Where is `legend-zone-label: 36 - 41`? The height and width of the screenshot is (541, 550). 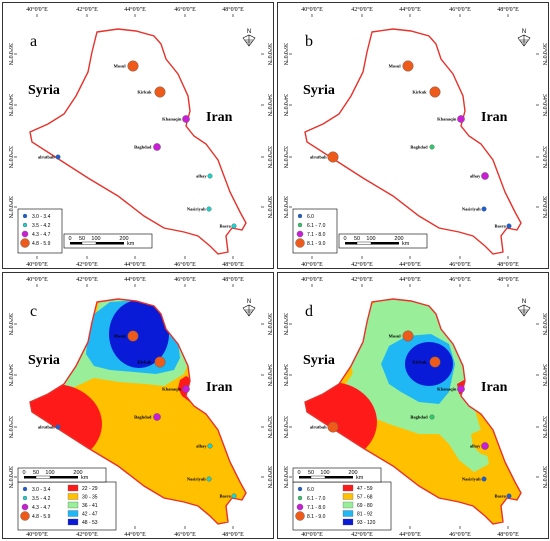
legend-zone-label: 36 - 41 is located at coordinates (90, 506).